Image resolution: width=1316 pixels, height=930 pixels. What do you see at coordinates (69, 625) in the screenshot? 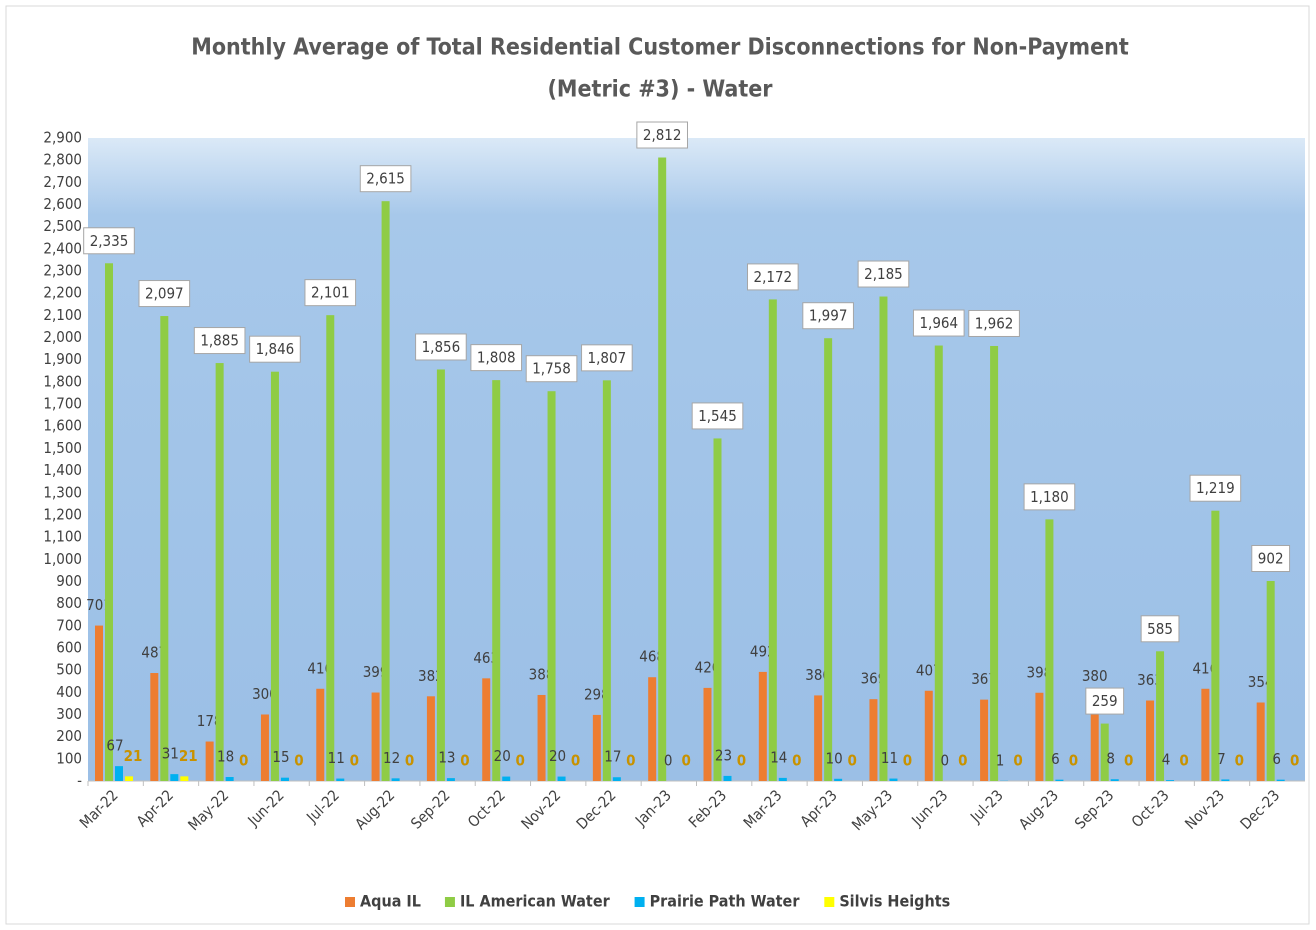
I see `y-tick-label: 700` at bounding box center [69, 625].